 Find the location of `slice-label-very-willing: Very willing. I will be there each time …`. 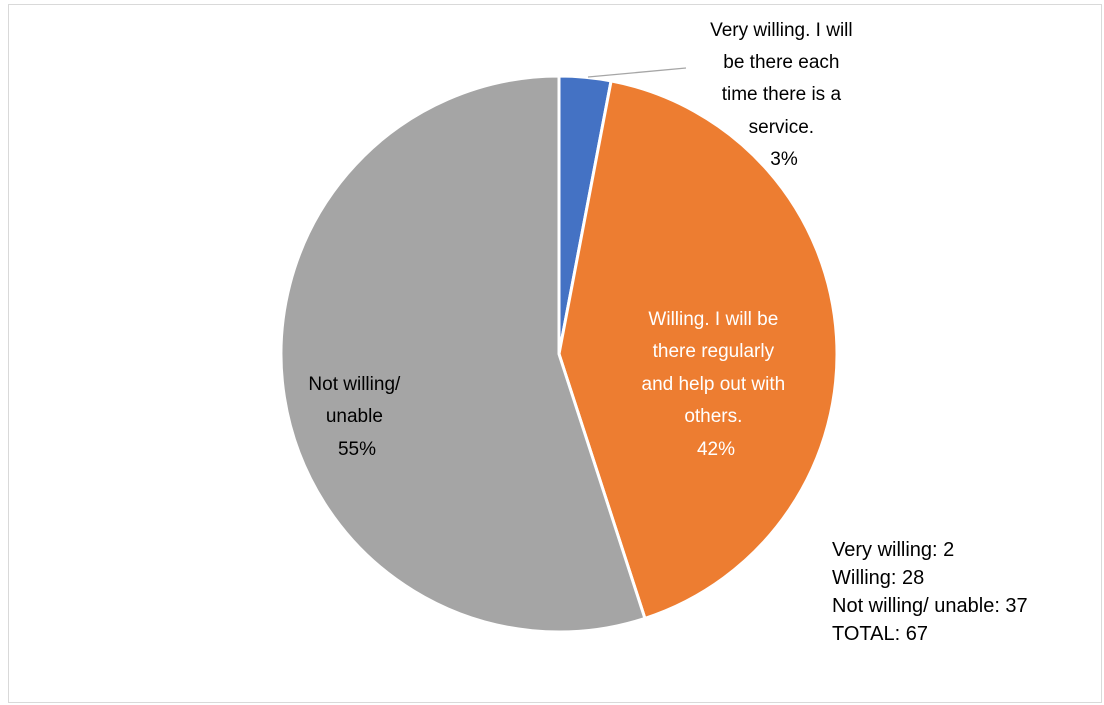

slice-label-very-willing: Very willing. I will be there each time … is located at coordinates (784, 95).